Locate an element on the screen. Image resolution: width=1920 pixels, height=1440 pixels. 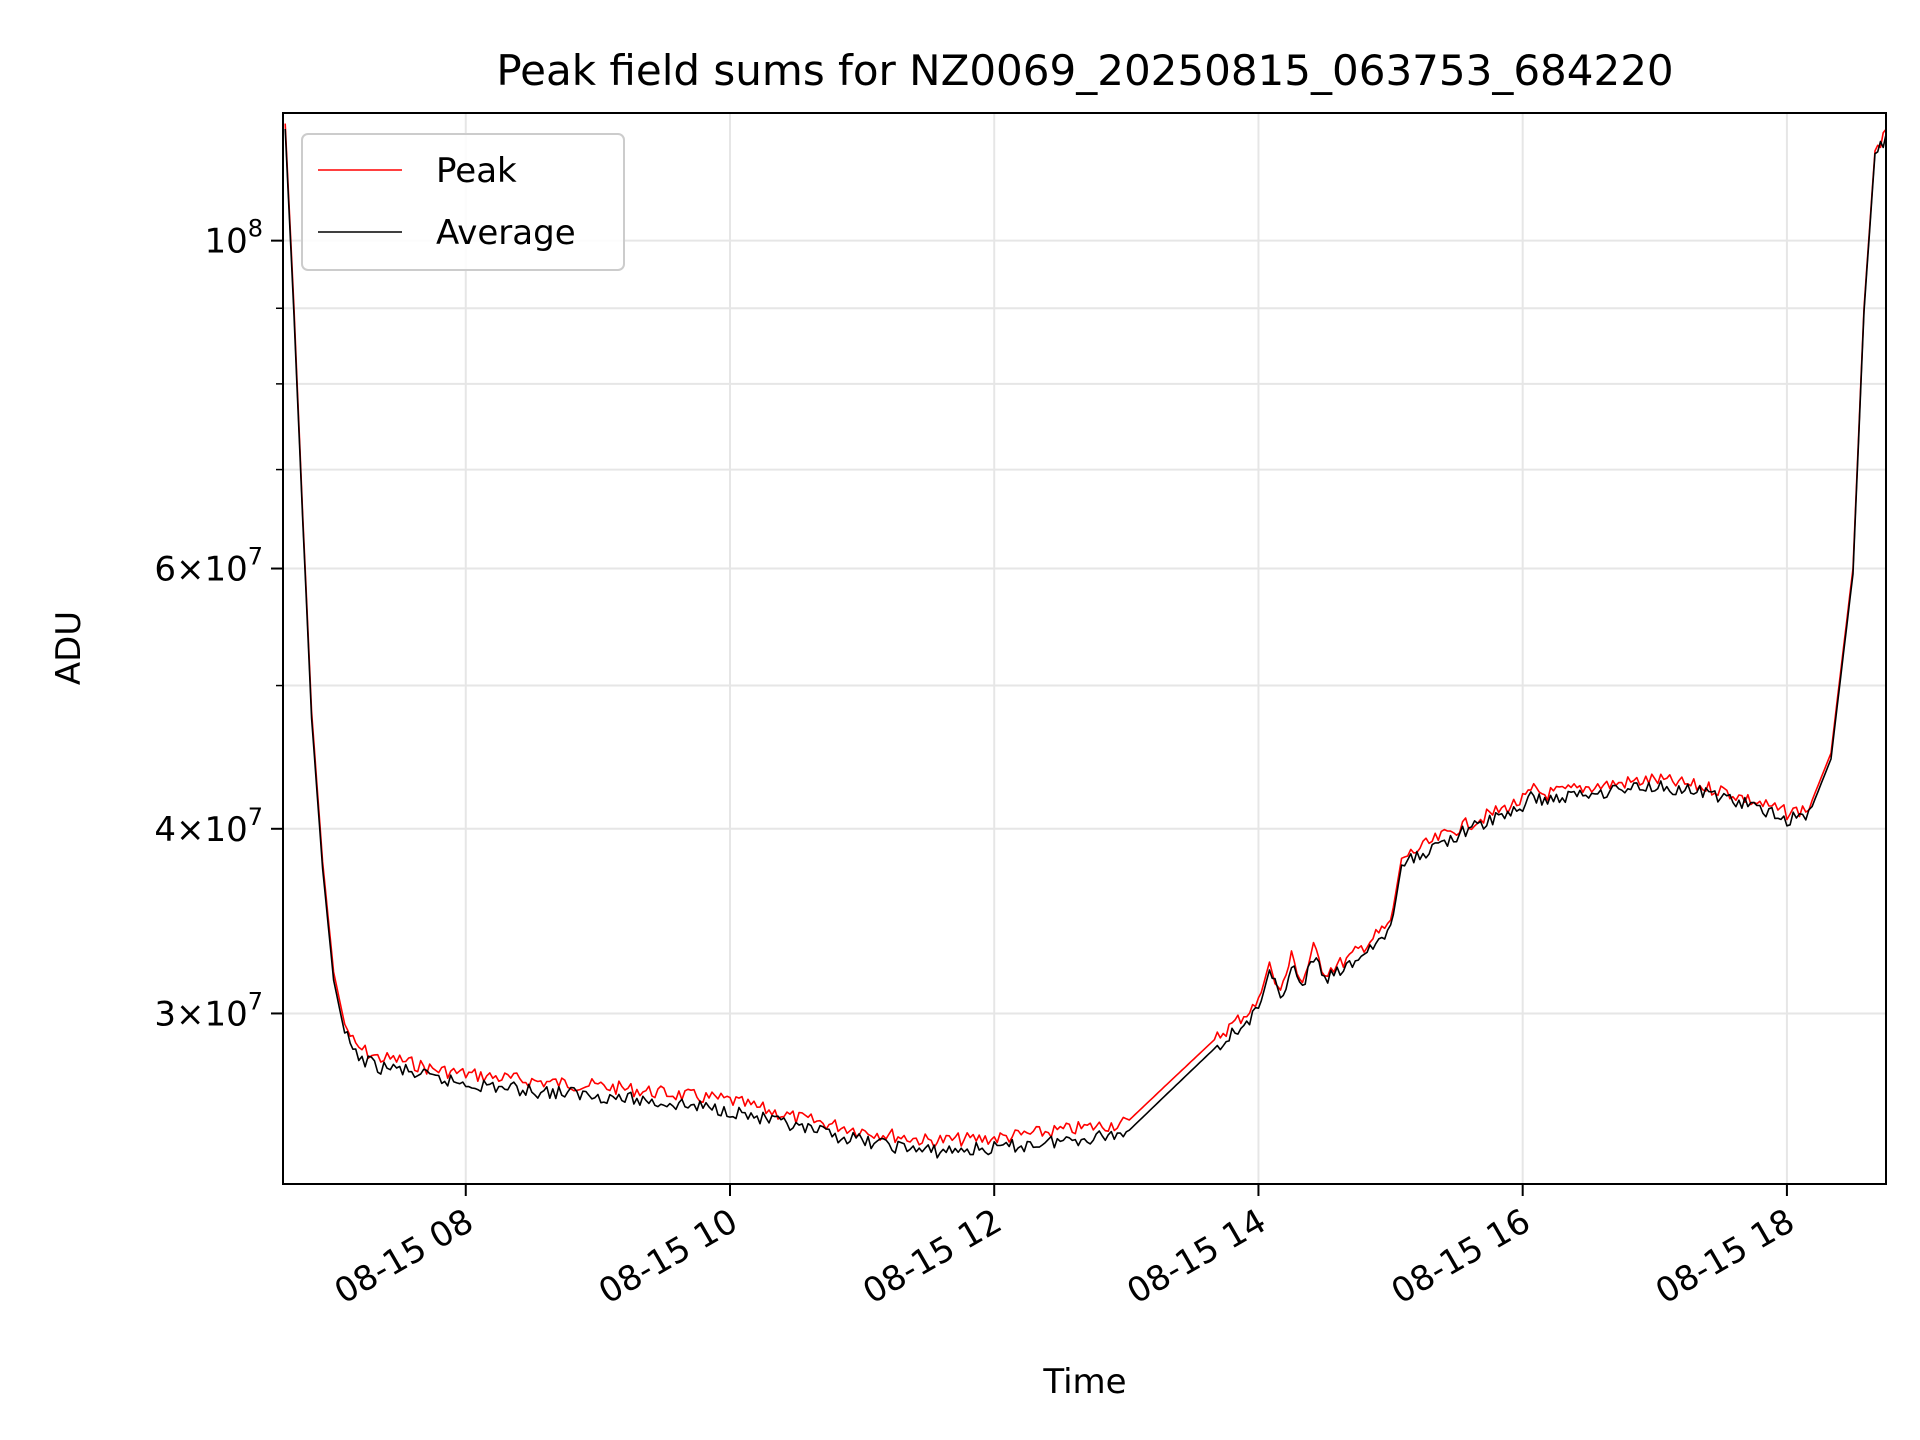
legend: Peak Average is located at coordinates (463, 202).